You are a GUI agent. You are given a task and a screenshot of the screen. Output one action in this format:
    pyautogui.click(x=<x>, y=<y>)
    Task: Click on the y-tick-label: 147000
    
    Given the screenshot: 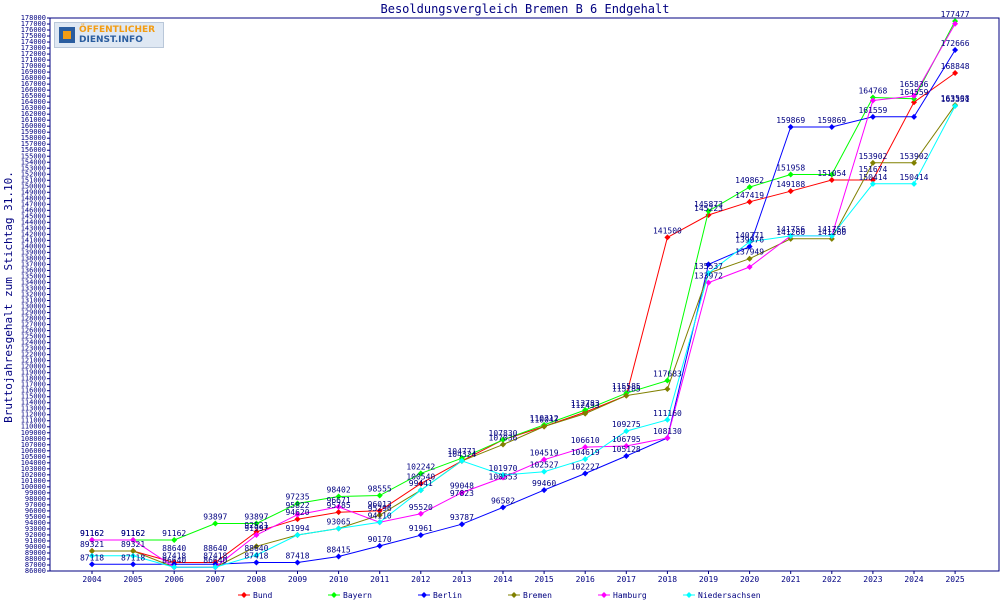 What is the action you would take?
    pyautogui.click(x=33, y=204)
    